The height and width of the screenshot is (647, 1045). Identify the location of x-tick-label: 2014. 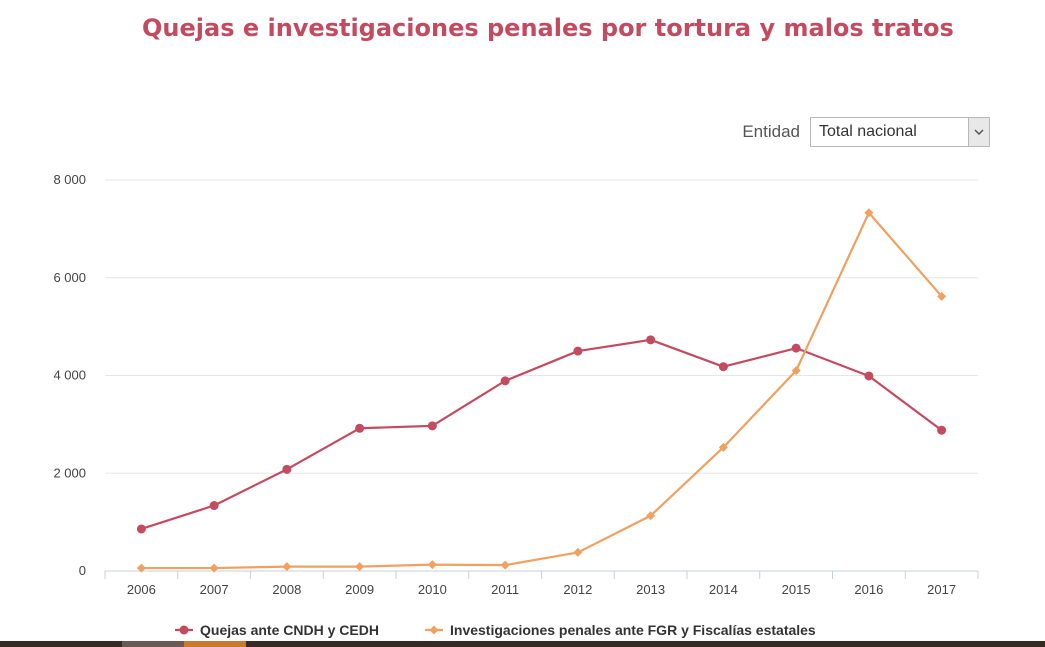
(723, 589).